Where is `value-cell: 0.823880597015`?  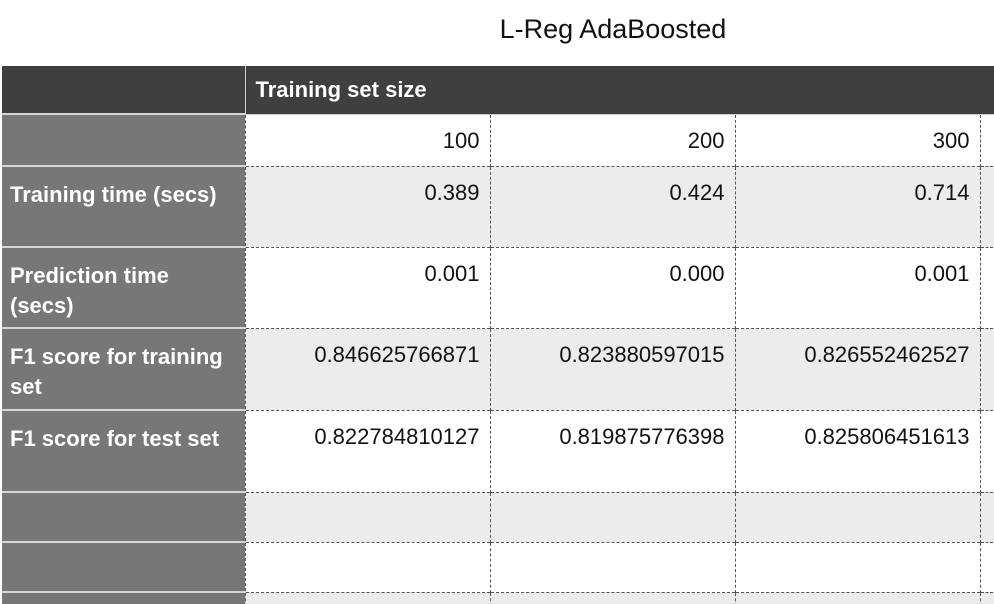 value-cell: 0.823880597015 is located at coordinates (612, 368).